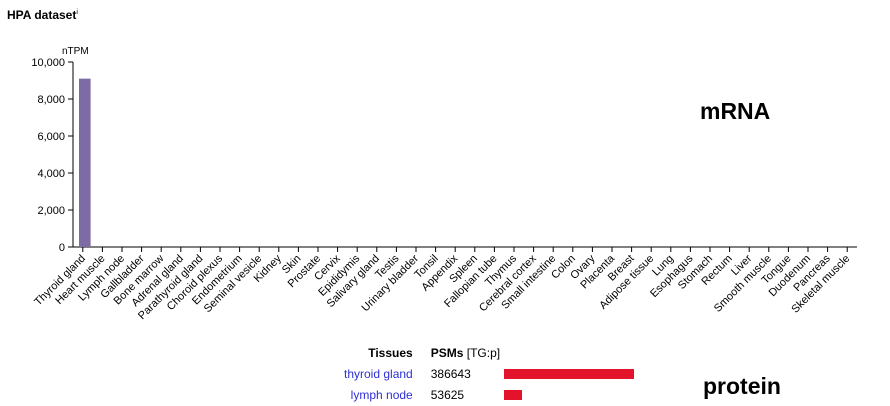 This screenshot has height=406, width=890. What do you see at coordinates (492, 394) in the screenshot?
I see `protein-row: lymph node 53625` at bounding box center [492, 394].